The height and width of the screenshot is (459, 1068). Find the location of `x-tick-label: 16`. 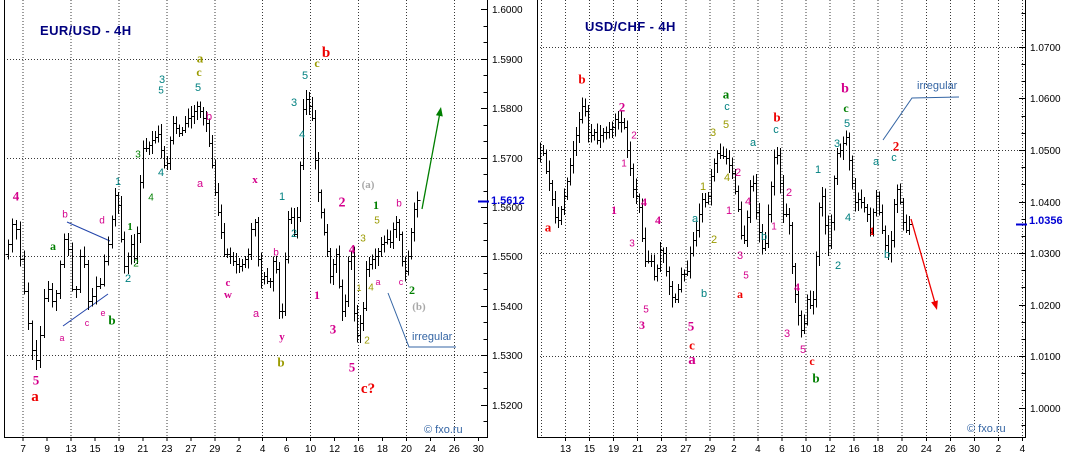

x-tick-label: 16 is located at coordinates (855, 449).